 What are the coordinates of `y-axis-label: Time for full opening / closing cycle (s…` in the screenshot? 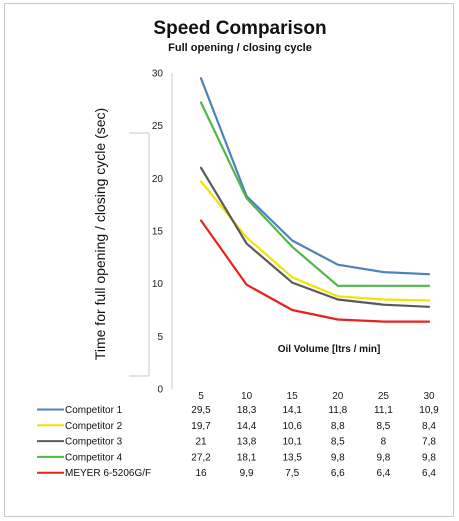 It's located at (100, 234).